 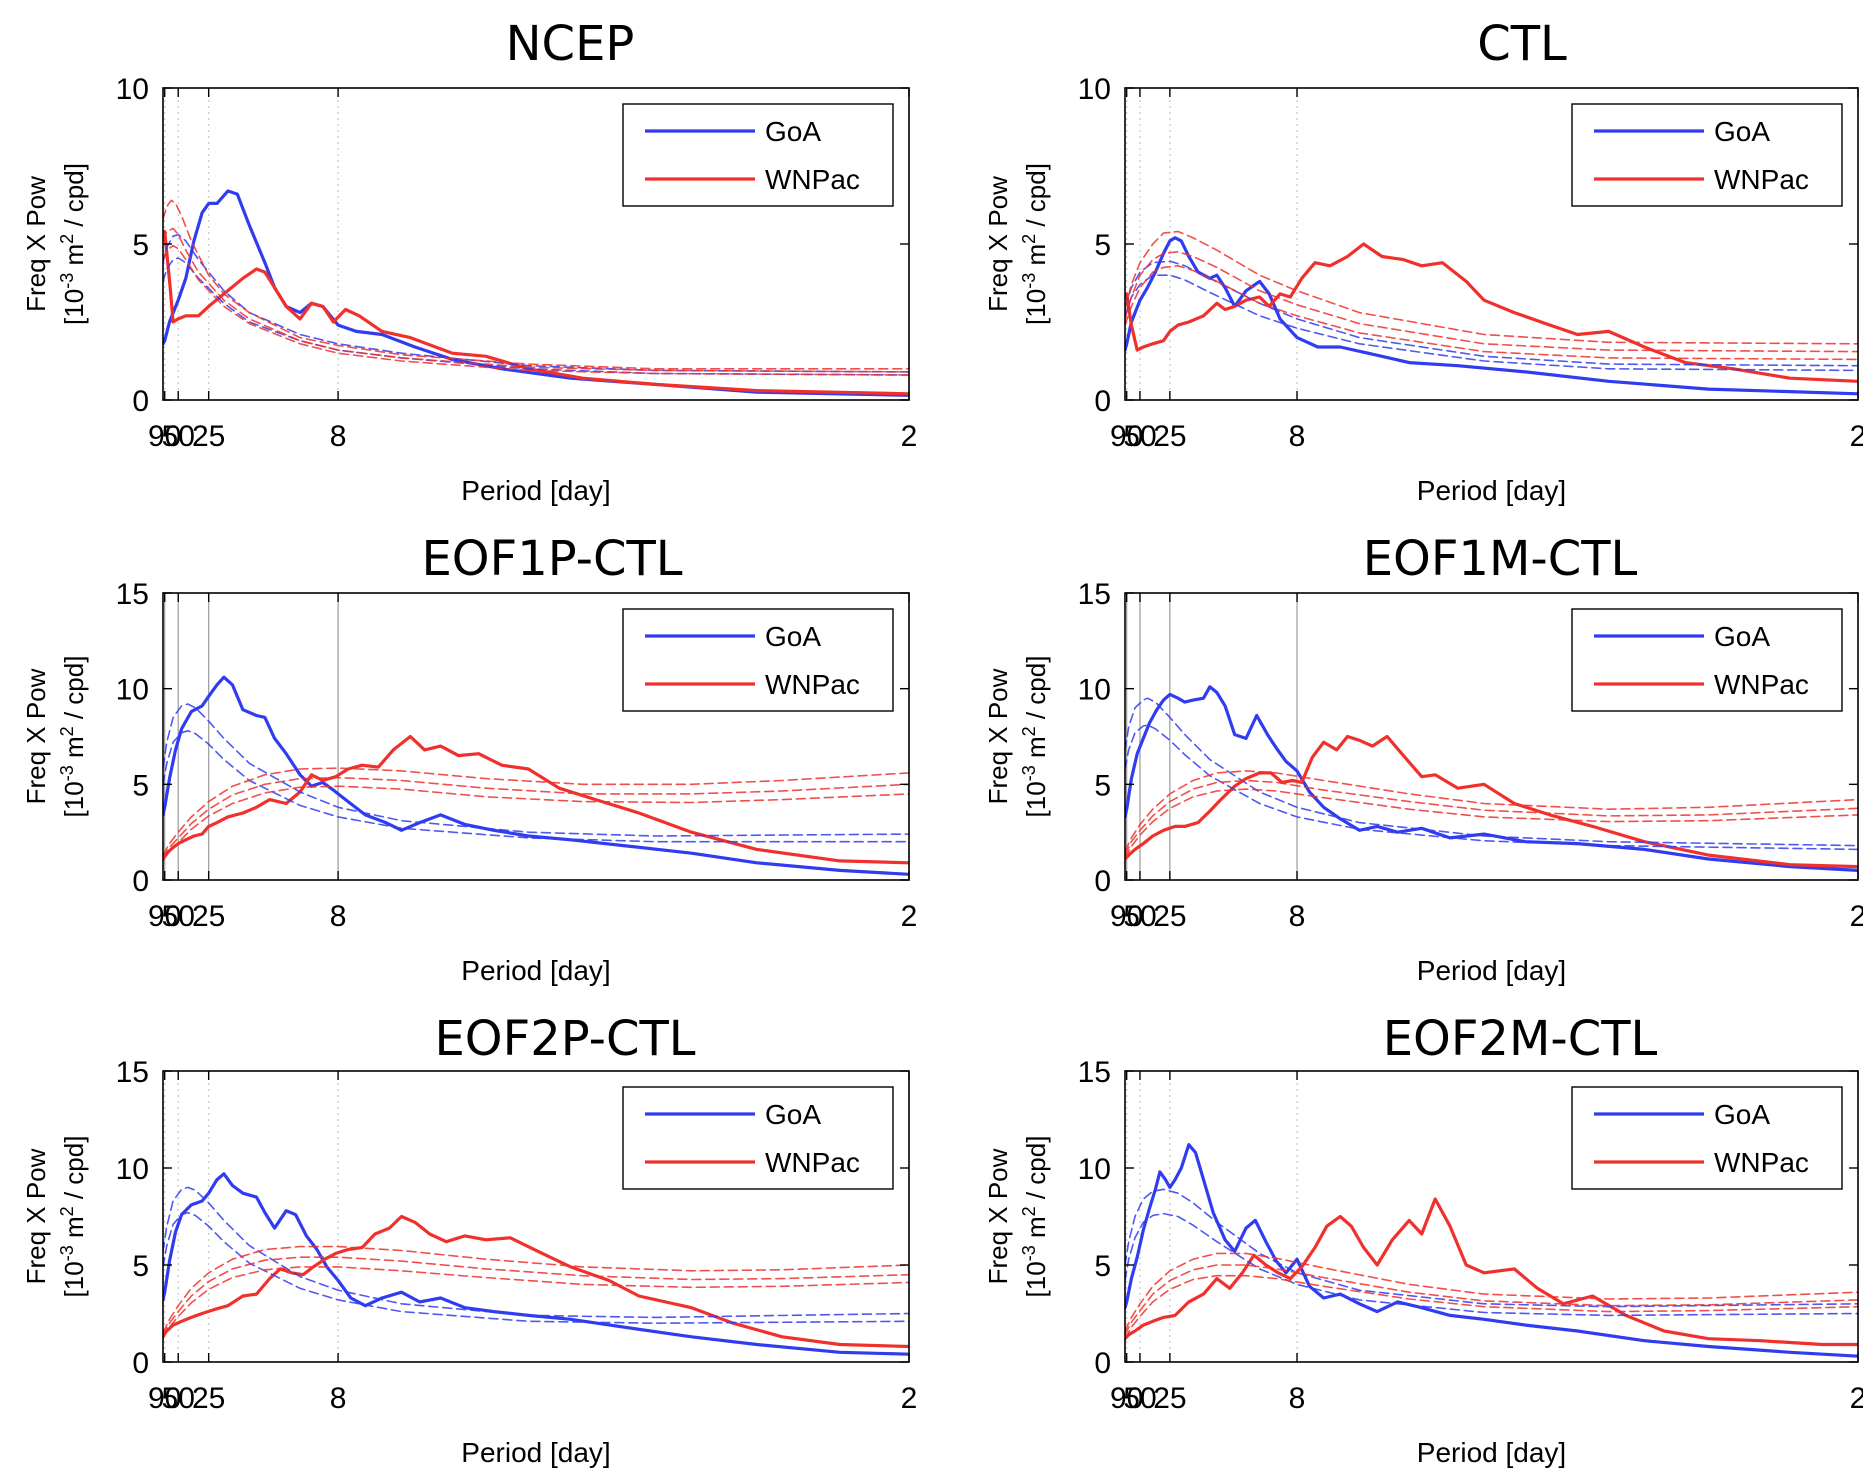 I want to click on panel-title-group: EOF2P-CTL, so click(x=565, y=1038).